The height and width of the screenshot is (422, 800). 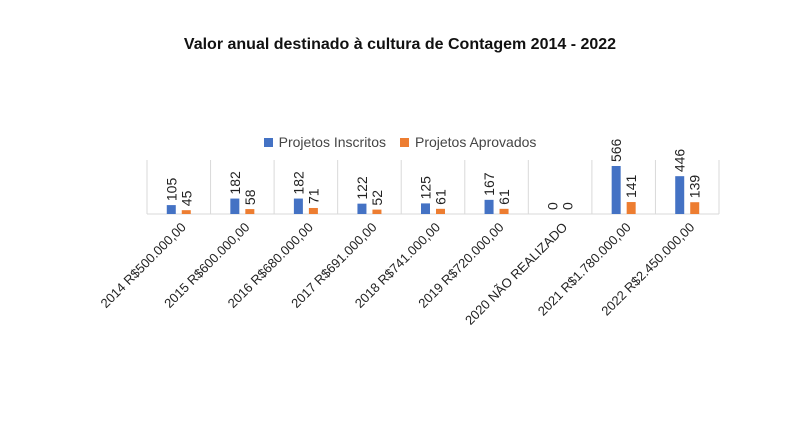 What do you see at coordinates (362, 188) in the screenshot?
I see `data-label-inscritos: 122` at bounding box center [362, 188].